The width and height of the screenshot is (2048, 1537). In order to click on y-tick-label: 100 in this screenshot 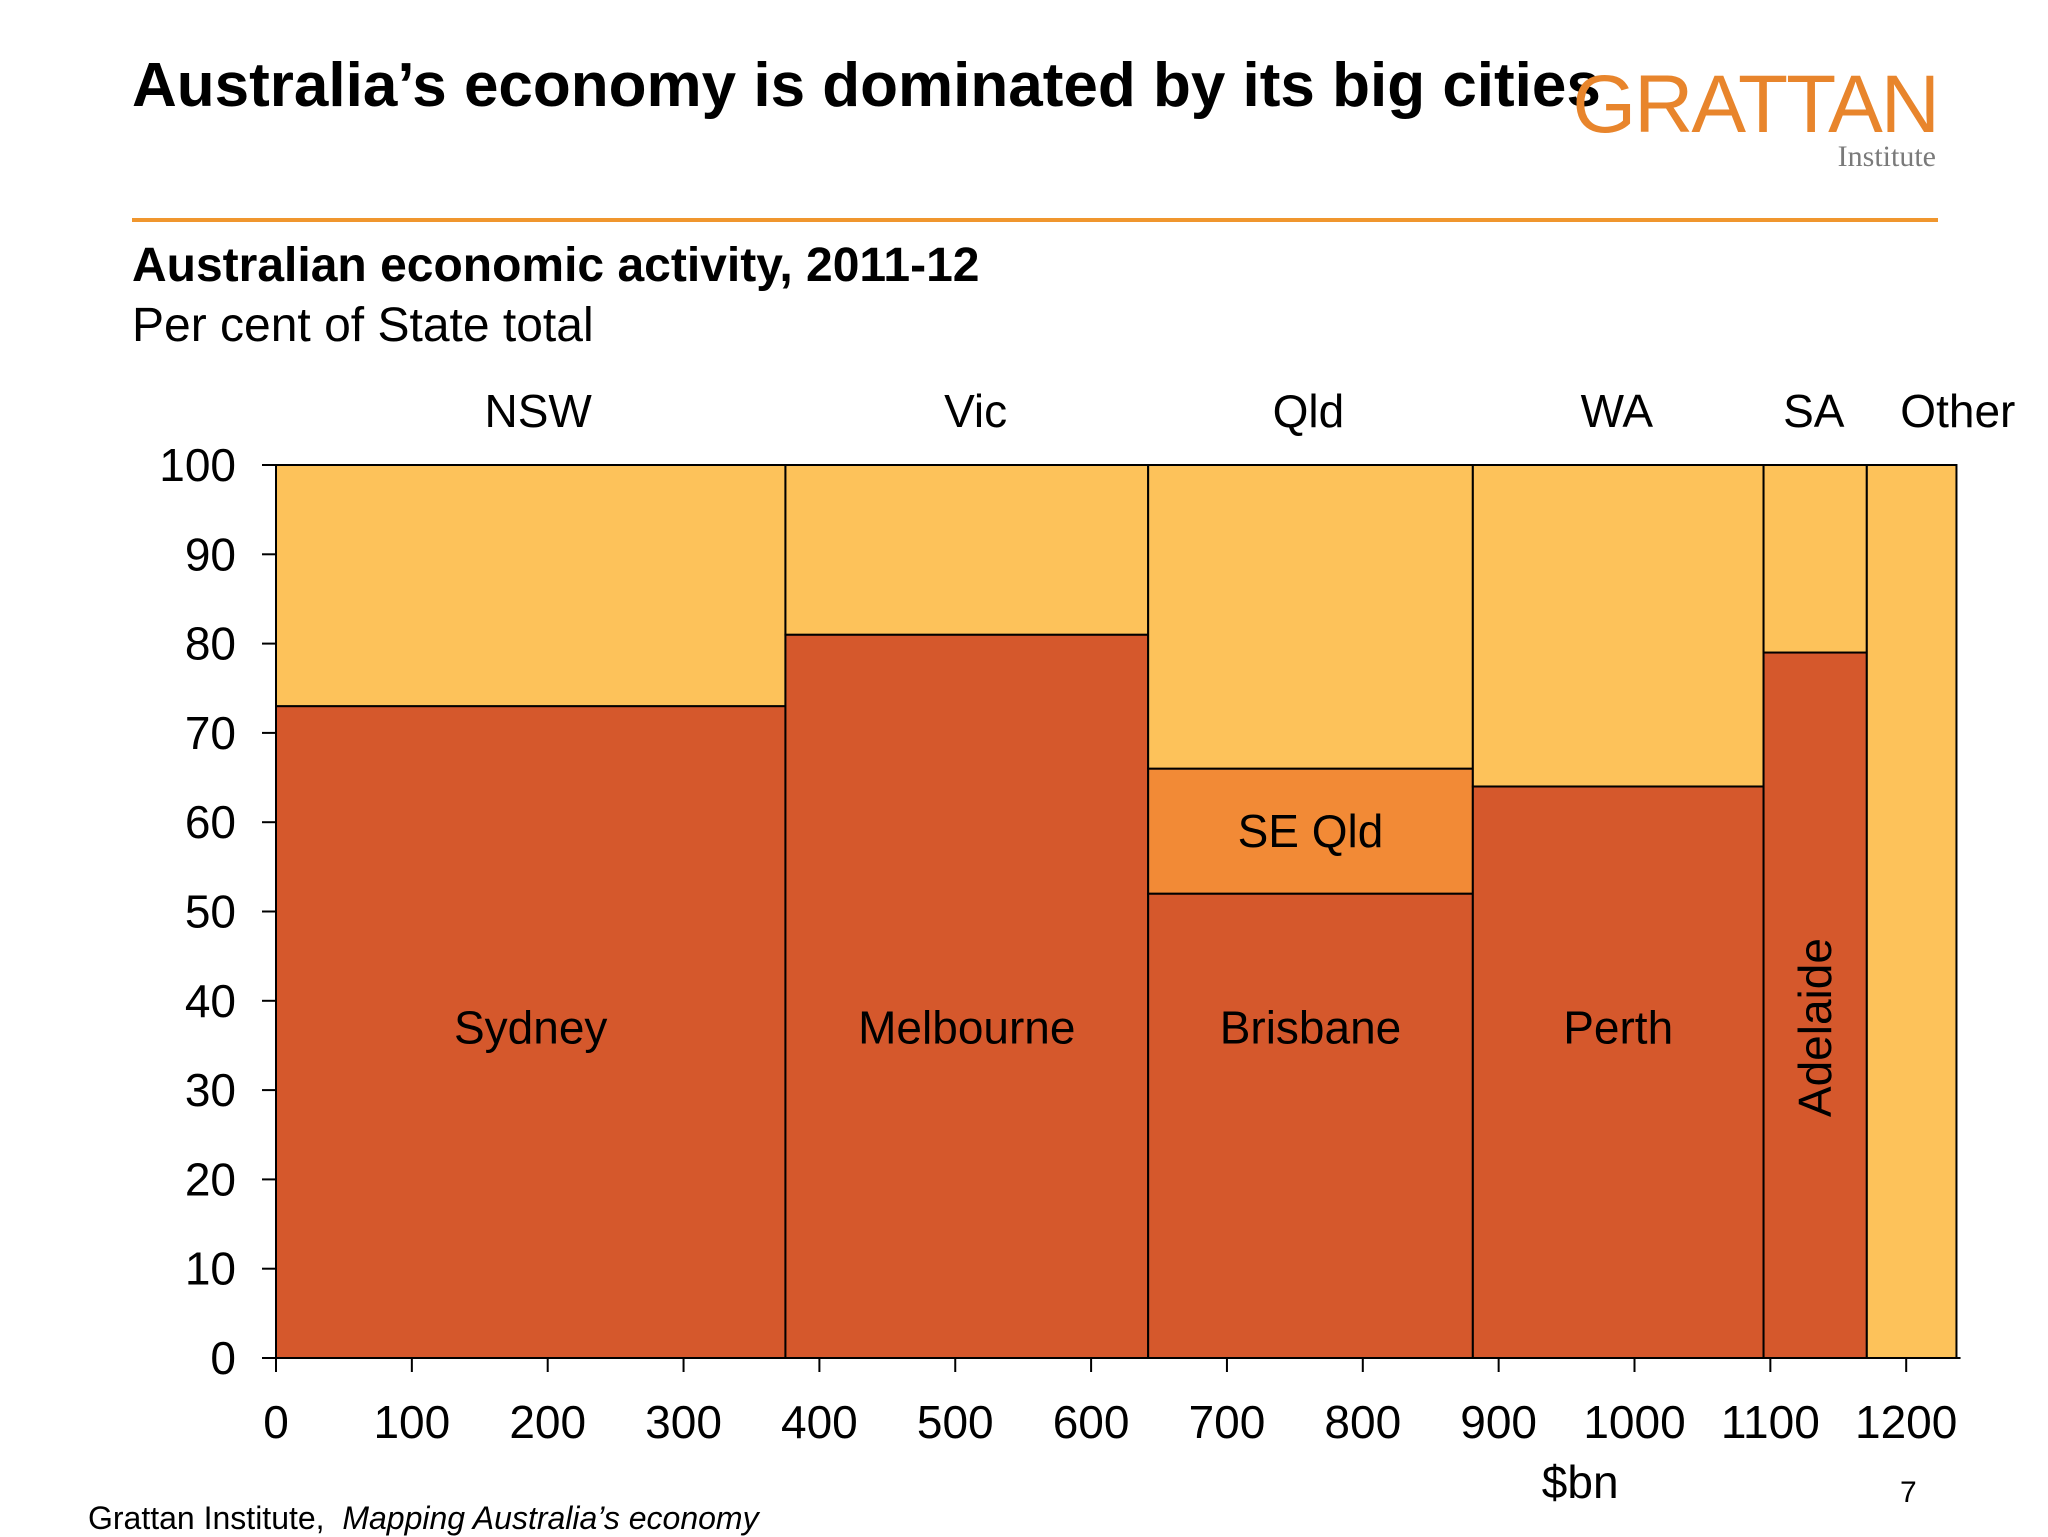, I will do `click(197, 465)`.